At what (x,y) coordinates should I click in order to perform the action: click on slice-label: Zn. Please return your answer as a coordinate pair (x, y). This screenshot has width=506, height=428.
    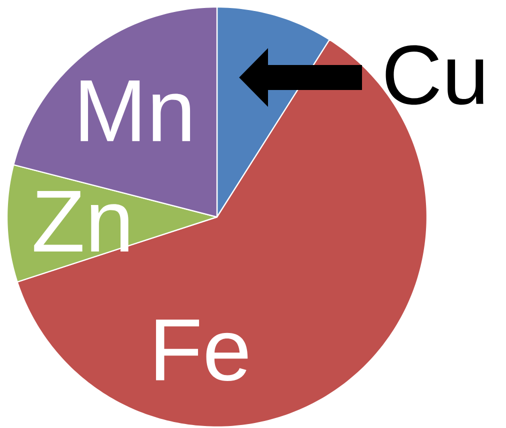
    Looking at the image, I should click on (81, 221).